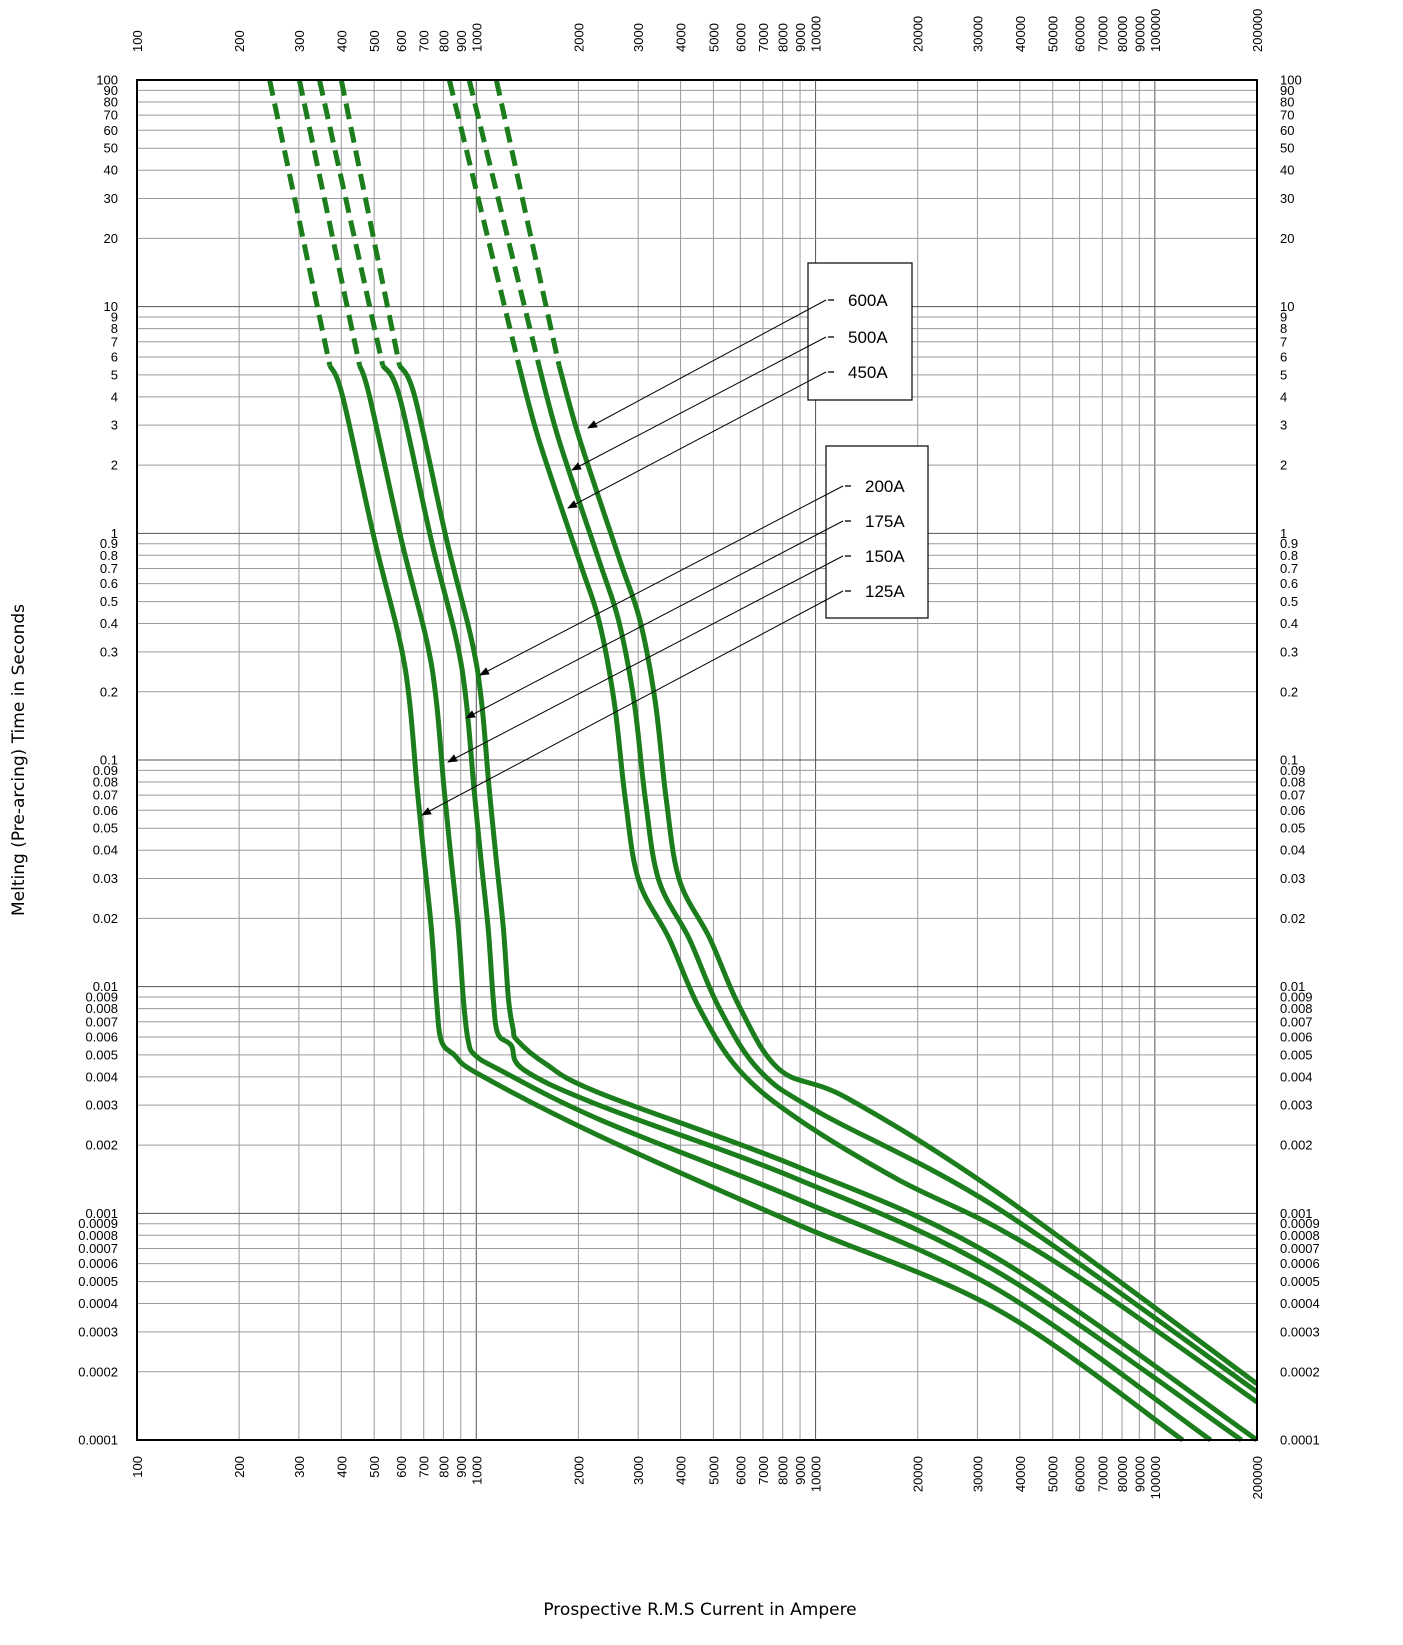  What do you see at coordinates (1283, 356) in the screenshot?
I see `y-tick-label: 6` at bounding box center [1283, 356].